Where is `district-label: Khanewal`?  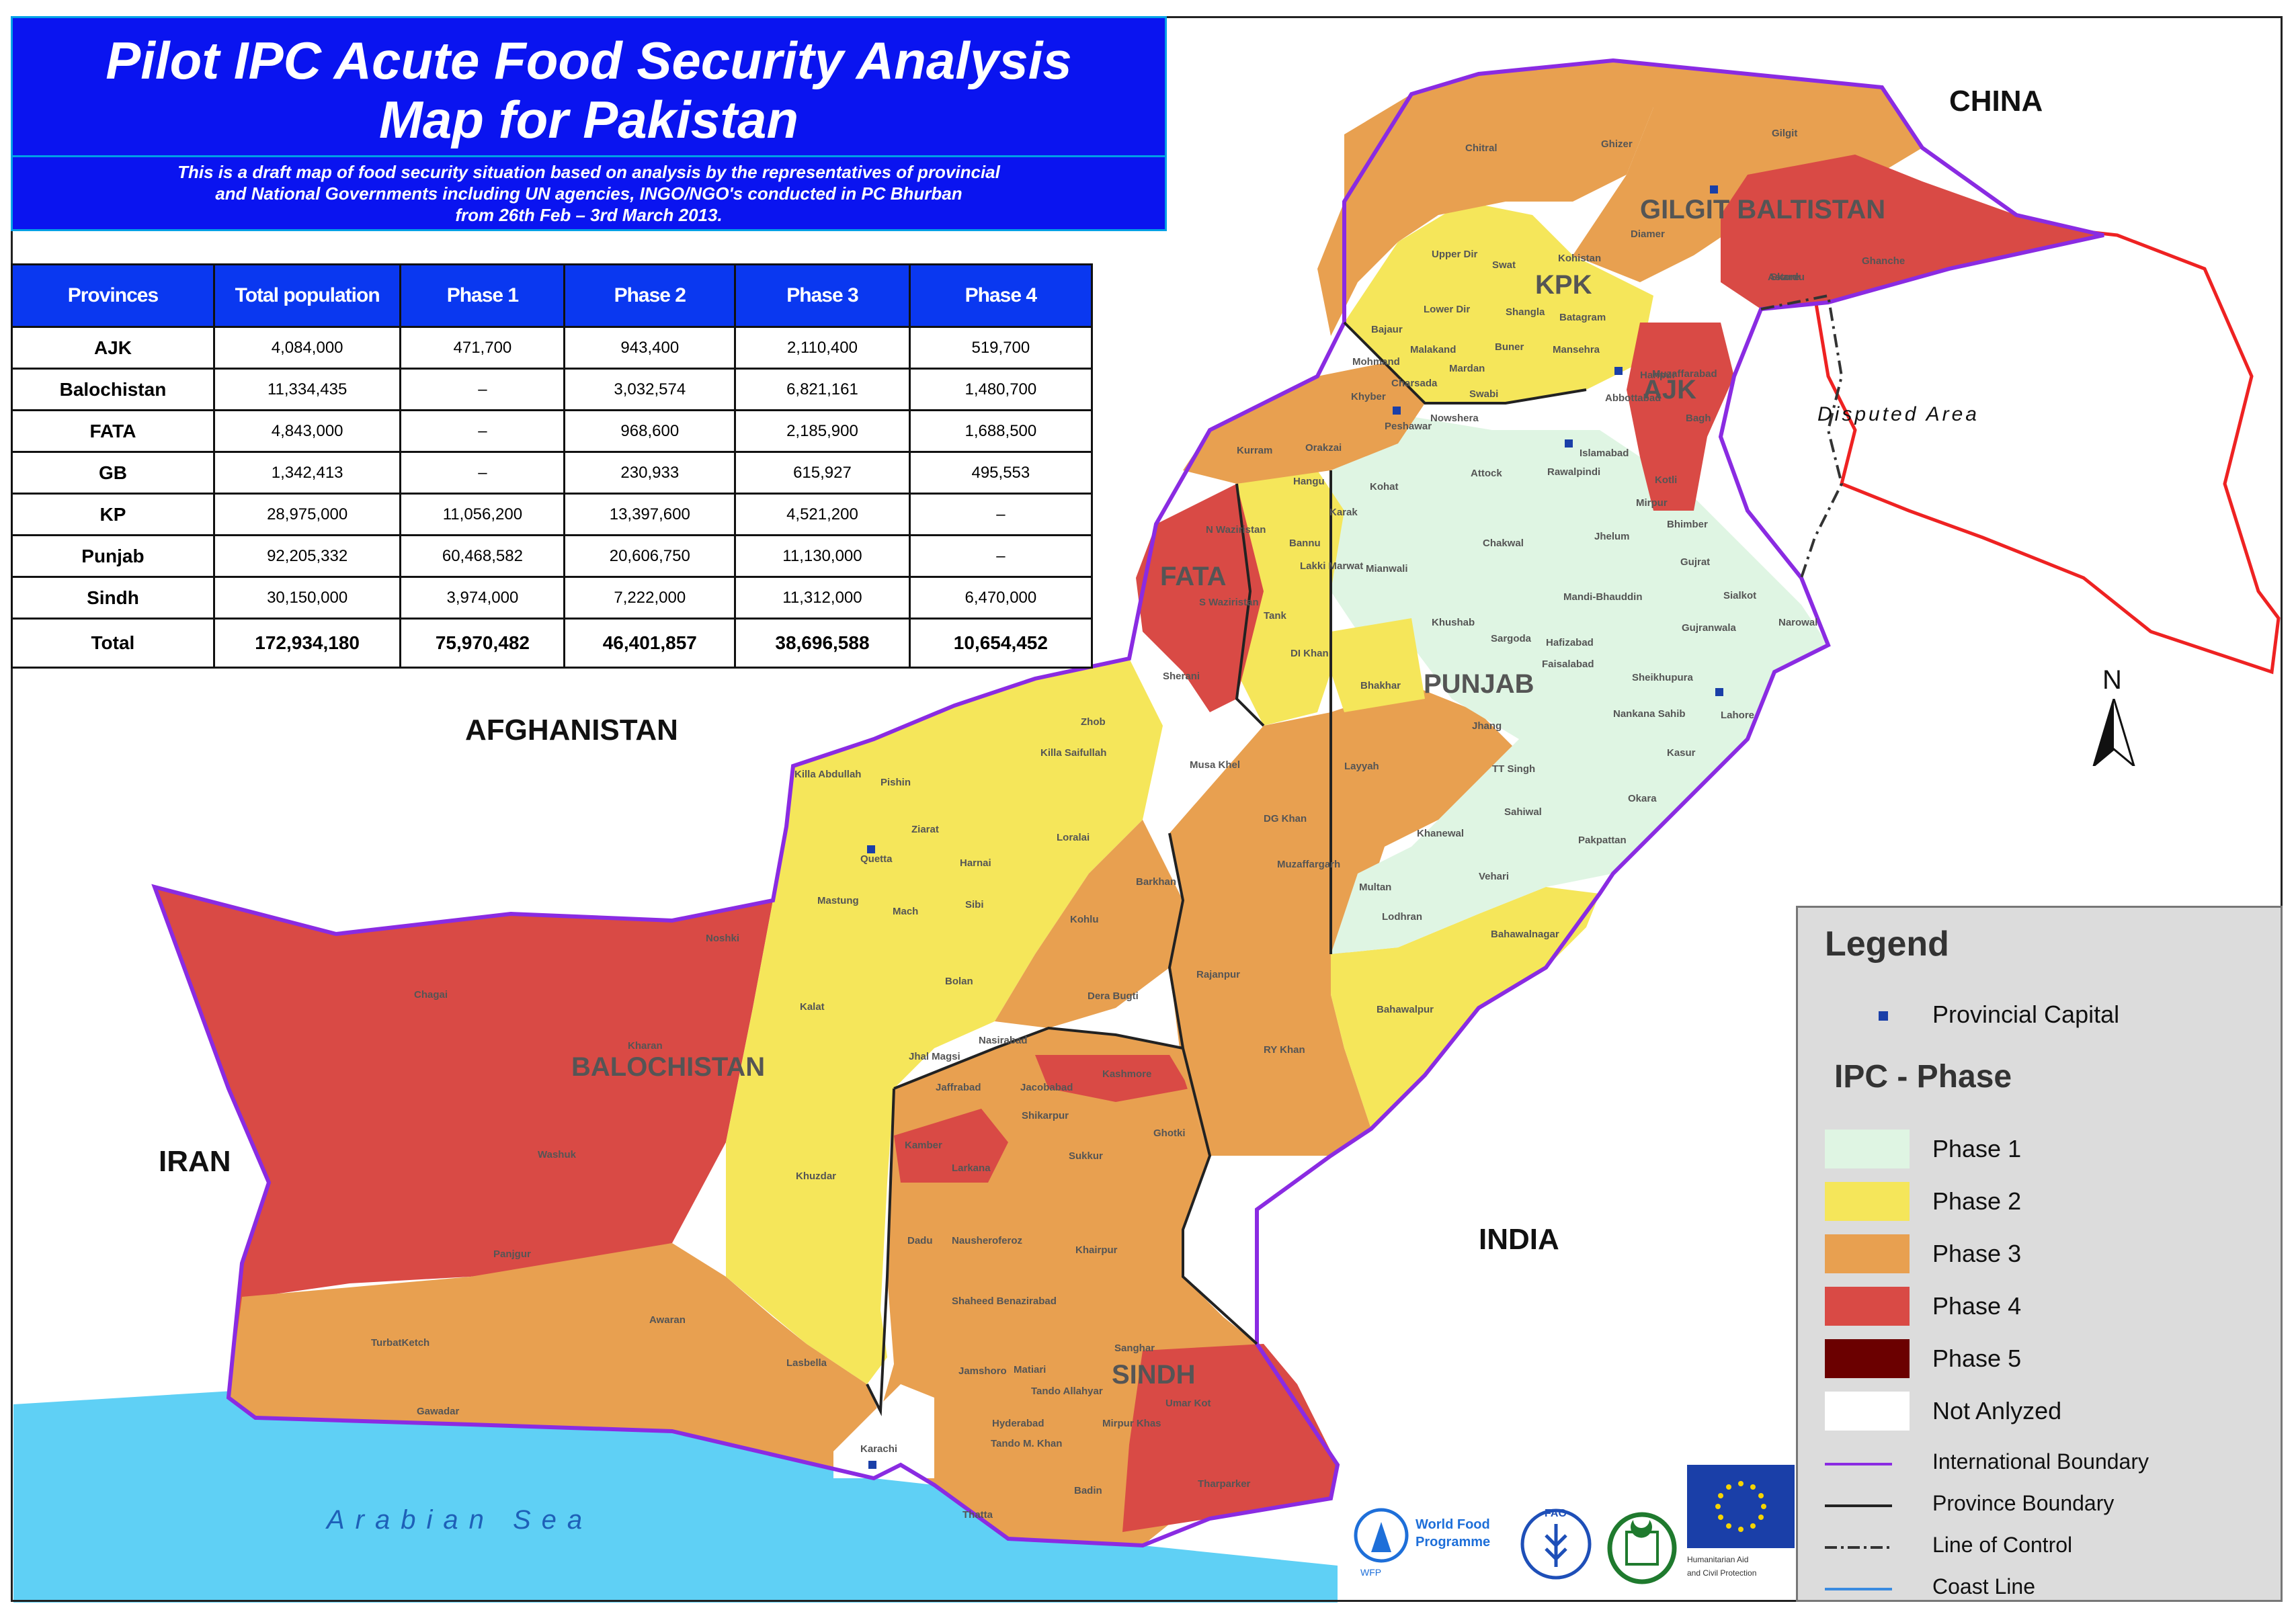
district-label: Khanewal is located at coordinates (1441, 833).